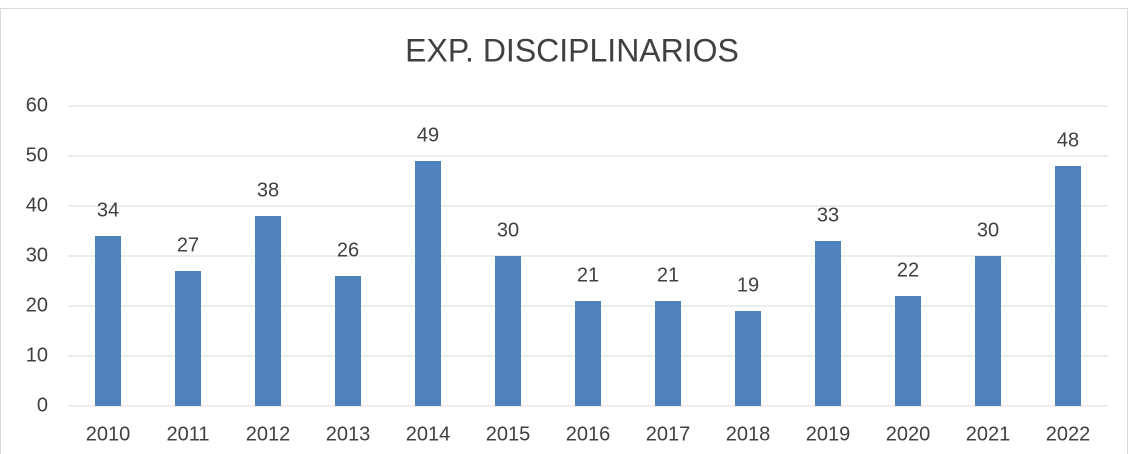 This screenshot has width=1129, height=454. What do you see at coordinates (187, 434) in the screenshot?
I see `x-tick-label: 2011` at bounding box center [187, 434].